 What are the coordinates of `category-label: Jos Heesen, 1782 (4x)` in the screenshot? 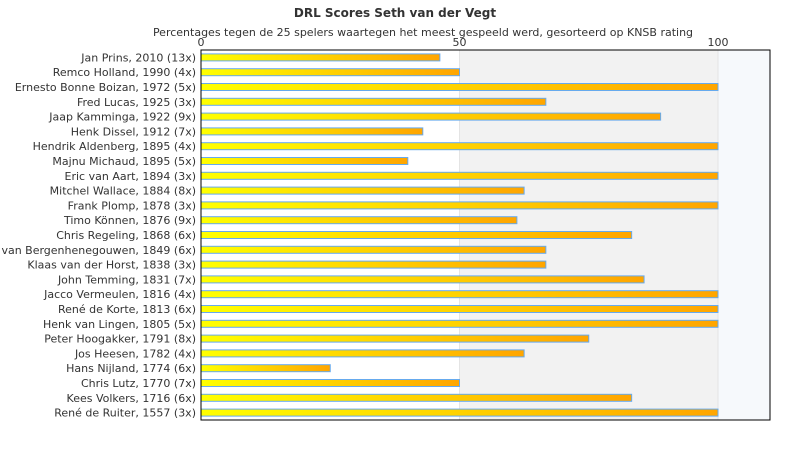 It's located at (135, 353).